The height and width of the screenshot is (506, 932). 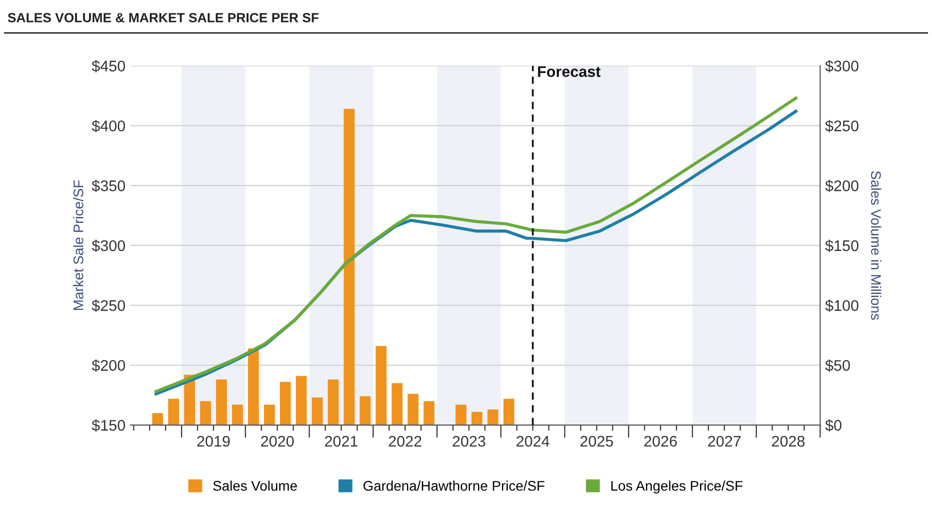 I want to click on legend-label: Los Angeles Price/SF, so click(x=676, y=487).